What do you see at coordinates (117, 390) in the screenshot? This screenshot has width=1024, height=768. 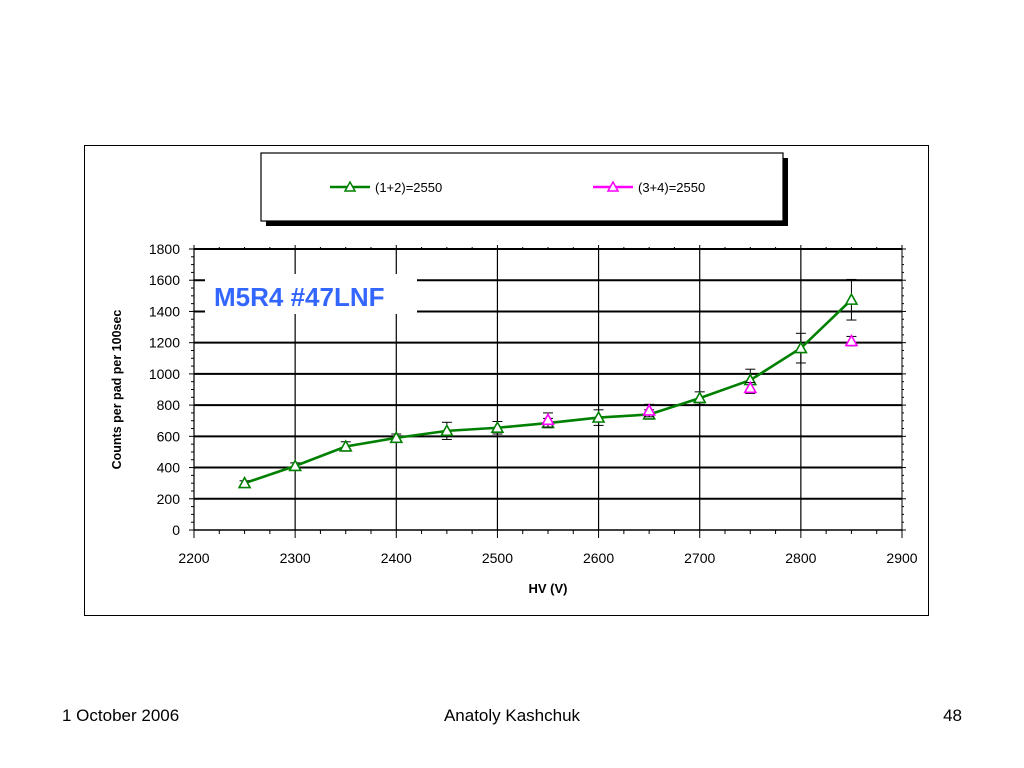 I see `y-axis-title: Counts per pad per 100sec` at bounding box center [117, 390].